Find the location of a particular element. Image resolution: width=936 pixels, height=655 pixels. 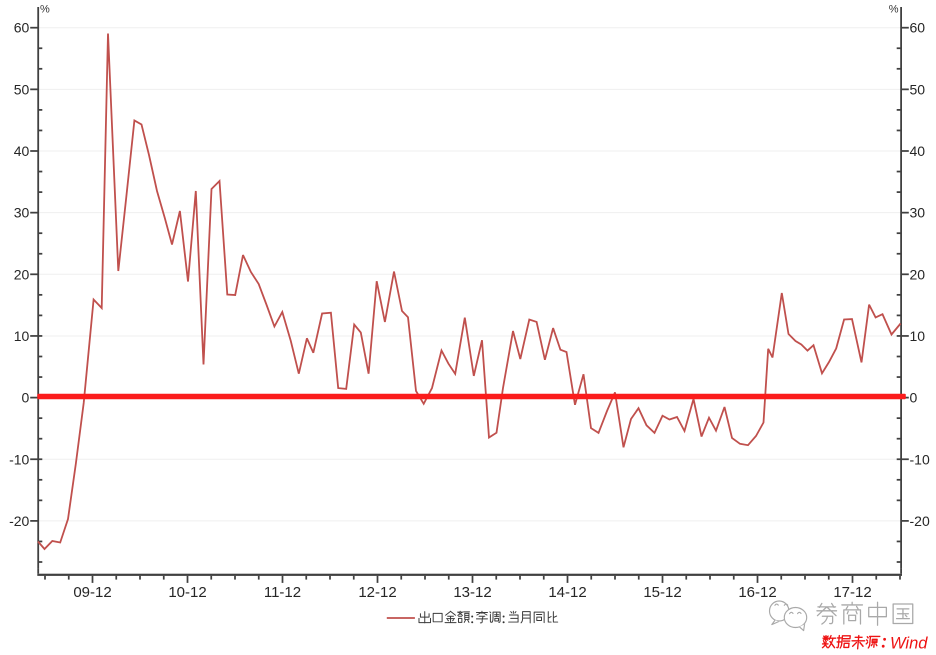

svg-text: 16-12 is located at coordinates (757, 592).